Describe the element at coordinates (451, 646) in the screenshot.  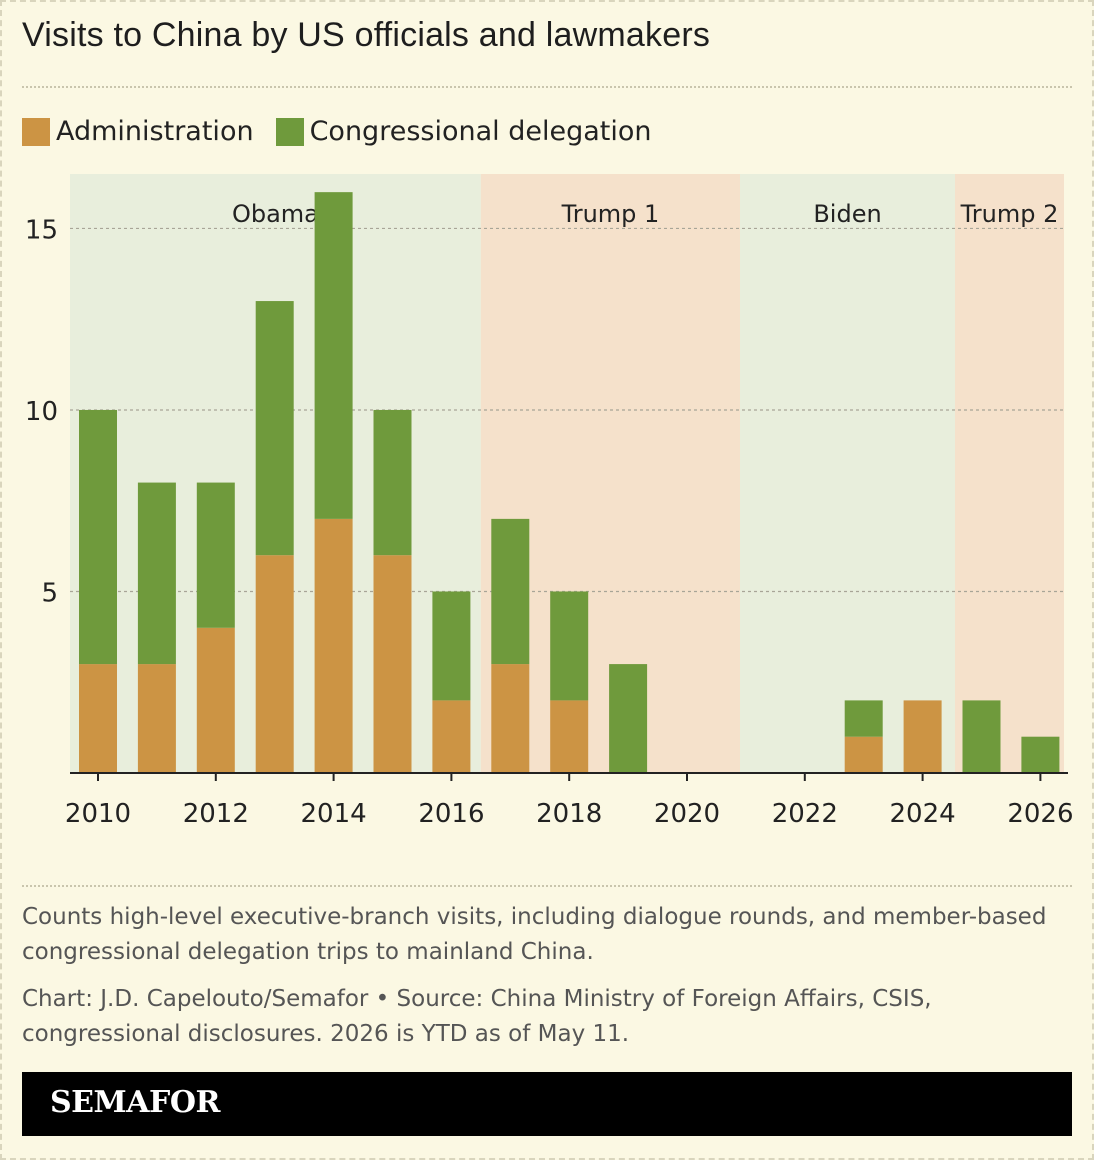
I see `bar-congressional-delegation-2016` at that location.